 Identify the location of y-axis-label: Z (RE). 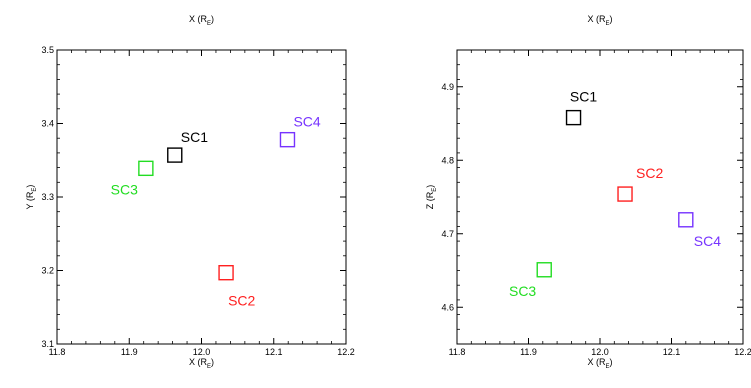
(431, 197).